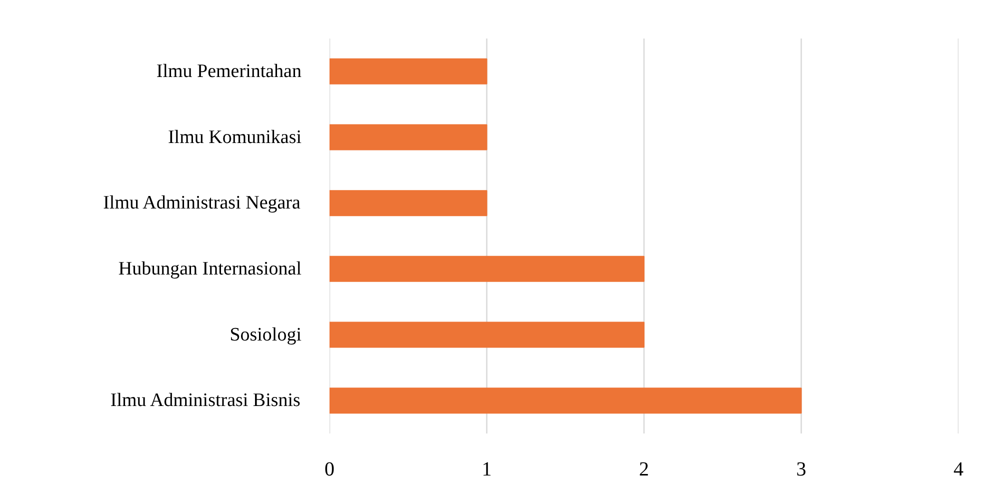 The height and width of the screenshot is (495, 982). I want to click on x-tick-label: 4, so click(959, 469).